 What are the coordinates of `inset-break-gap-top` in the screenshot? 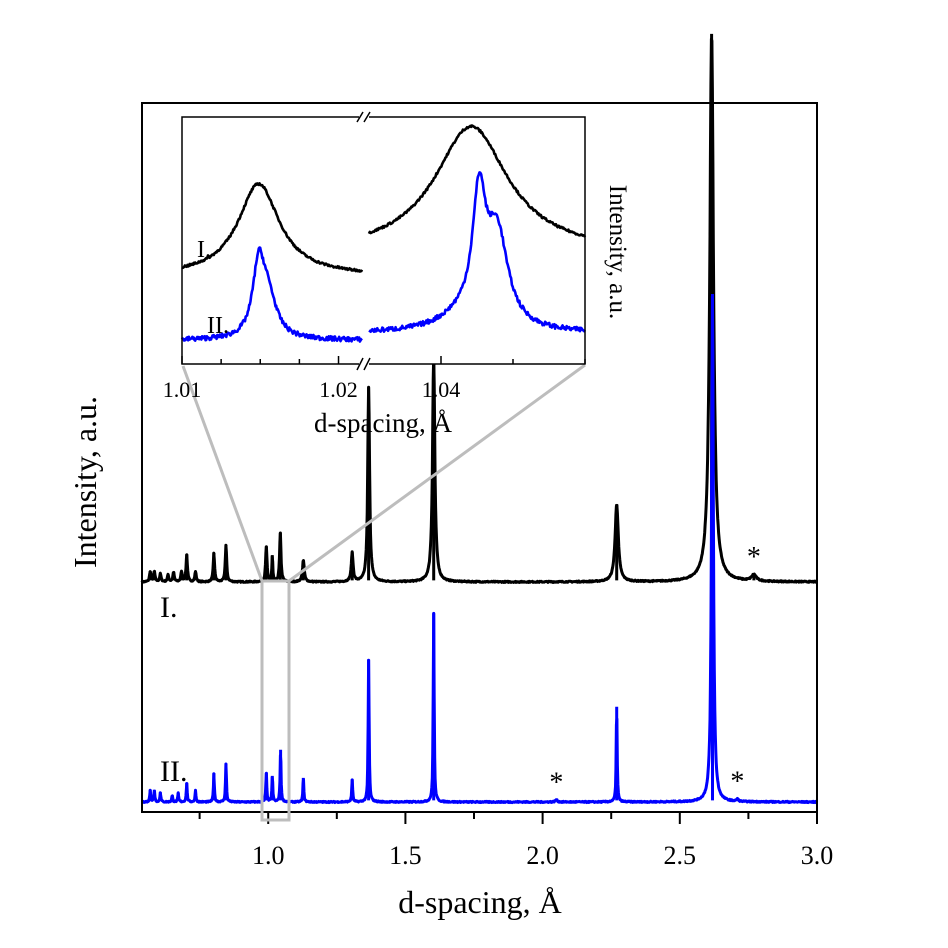 It's located at (364, 117).